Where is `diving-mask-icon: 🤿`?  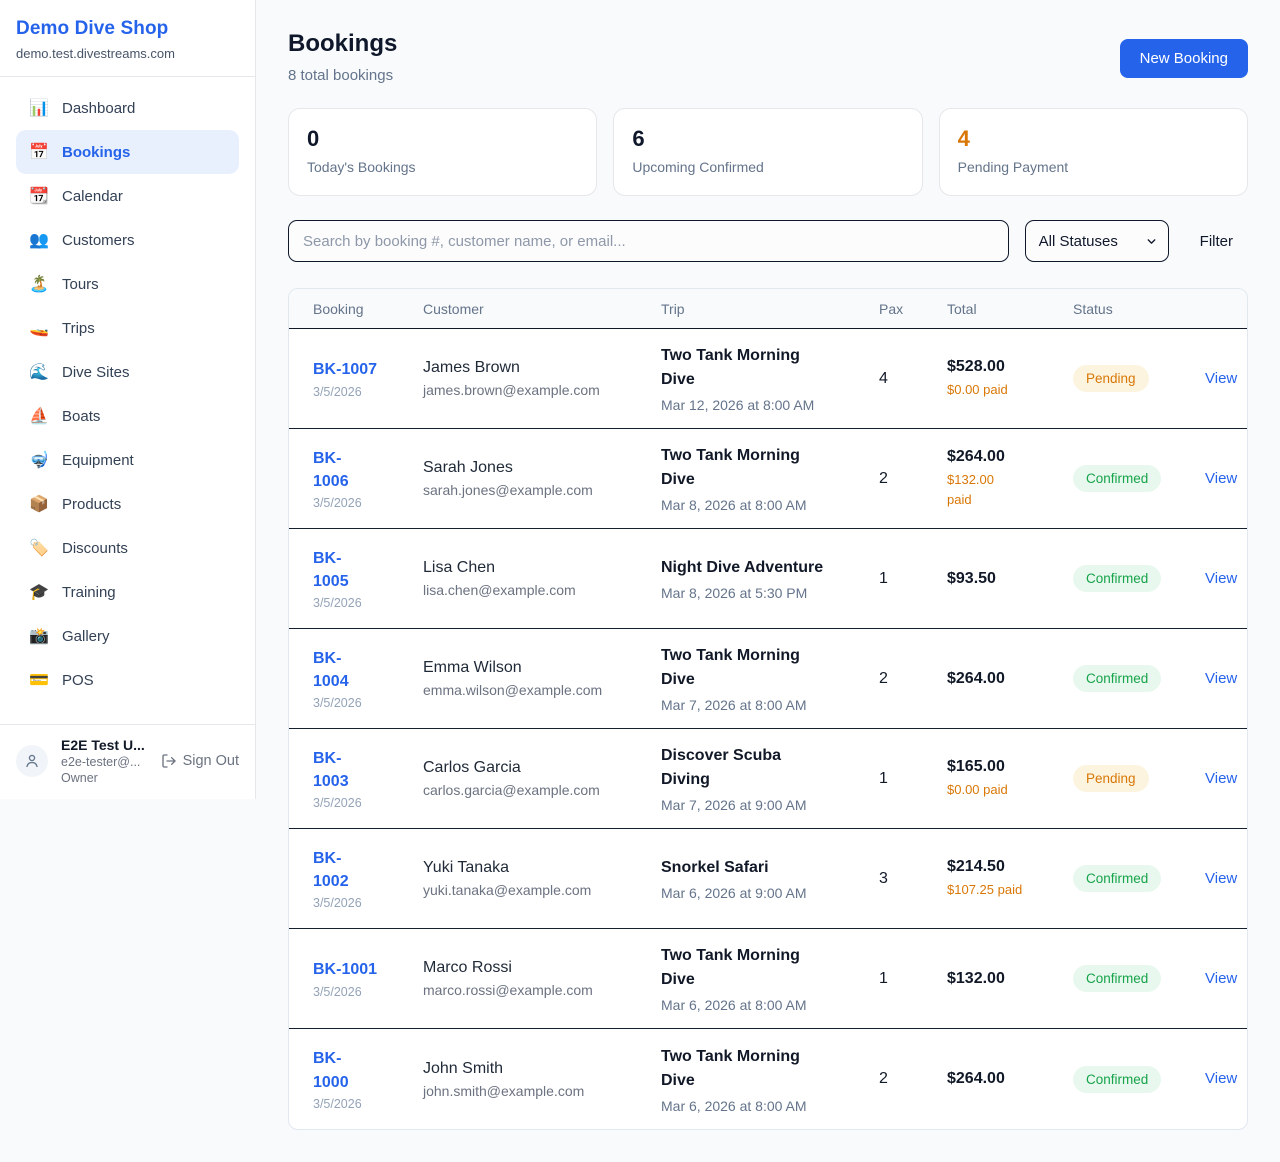 diving-mask-icon: 🤿 is located at coordinates (39, 459).